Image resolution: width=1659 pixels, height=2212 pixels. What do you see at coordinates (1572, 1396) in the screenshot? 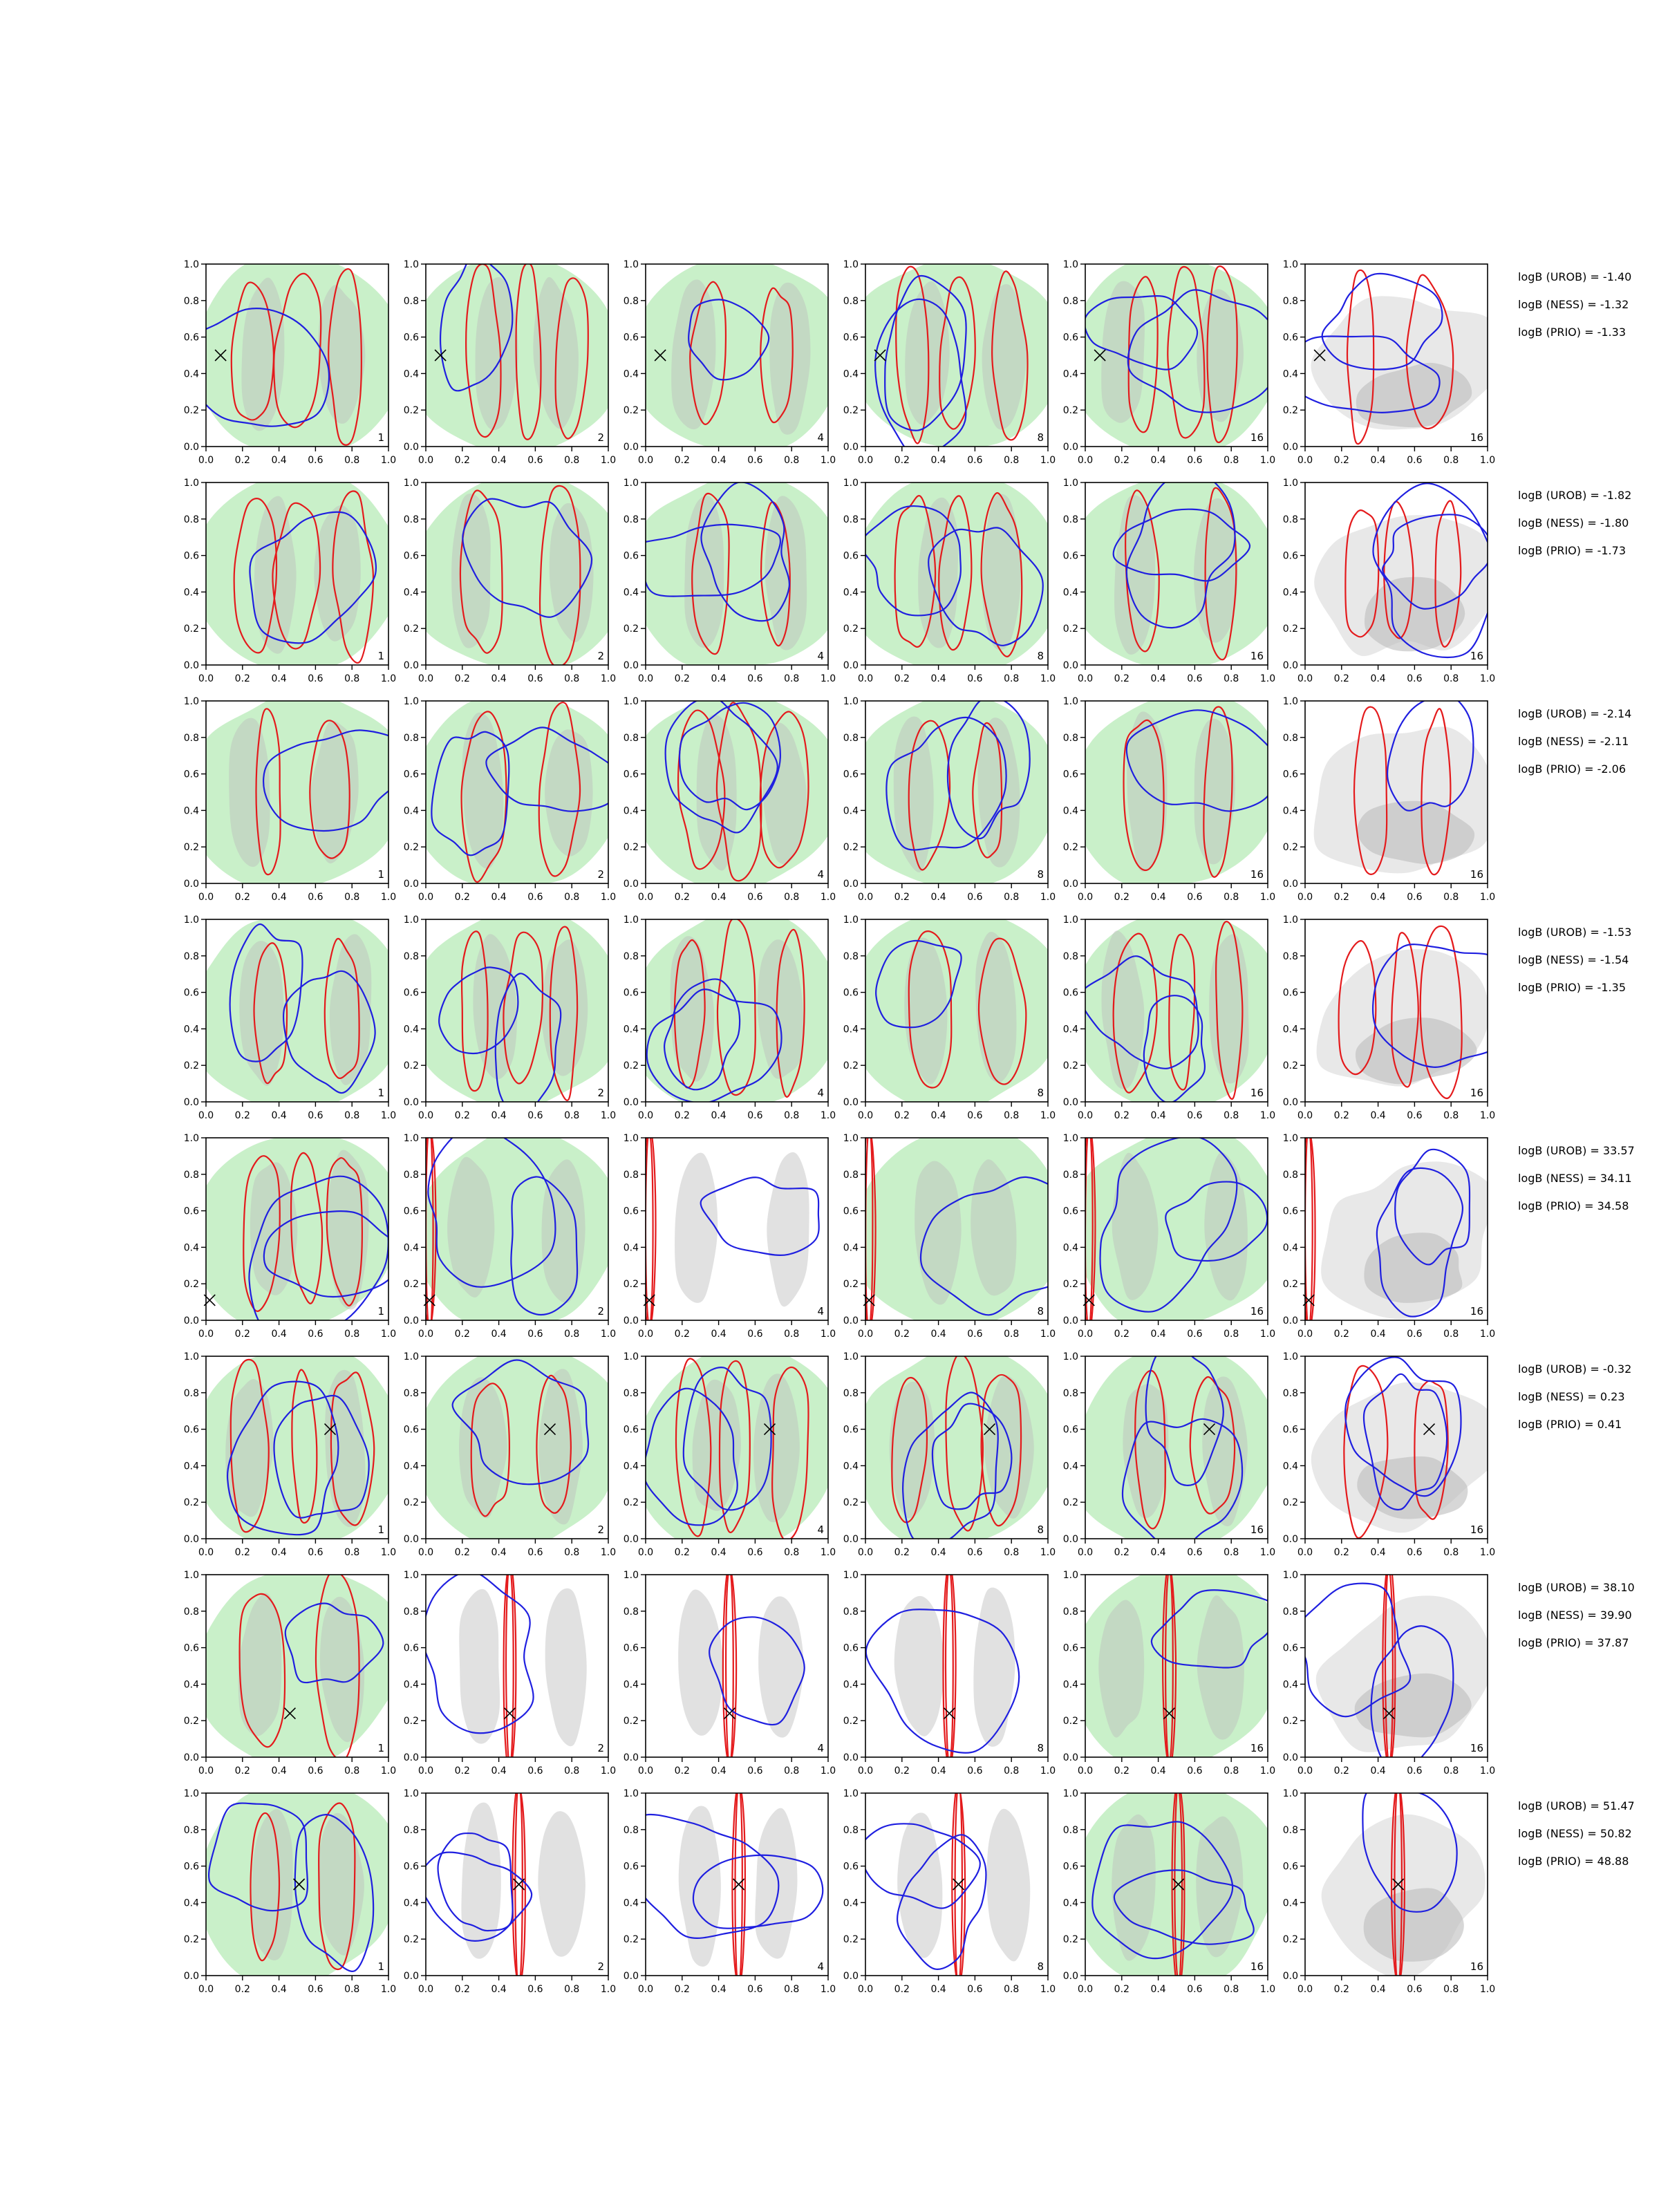
I see `logB-annotation: logB (NESS) = 0.23` at bounding box center [1572, 1396].